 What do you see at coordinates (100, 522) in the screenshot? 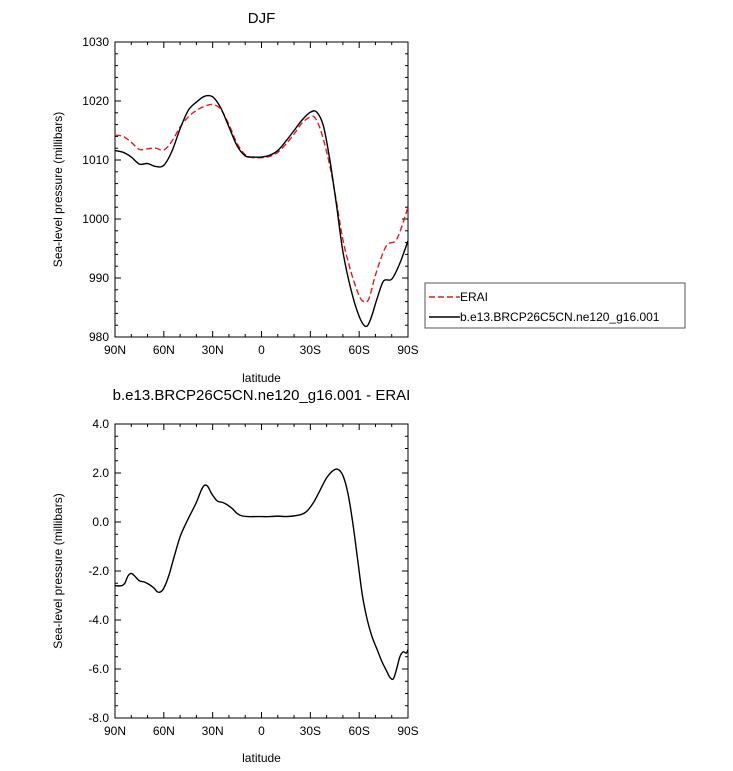
I see `y-tick-label: 0.0` at bounding box center [100, 522].